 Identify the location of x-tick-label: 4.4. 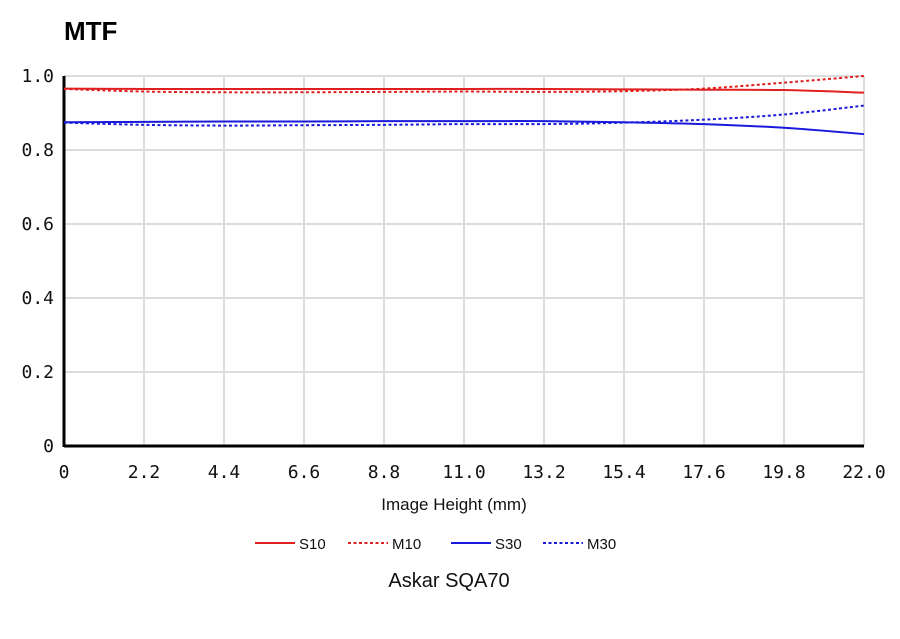
(224, 472).